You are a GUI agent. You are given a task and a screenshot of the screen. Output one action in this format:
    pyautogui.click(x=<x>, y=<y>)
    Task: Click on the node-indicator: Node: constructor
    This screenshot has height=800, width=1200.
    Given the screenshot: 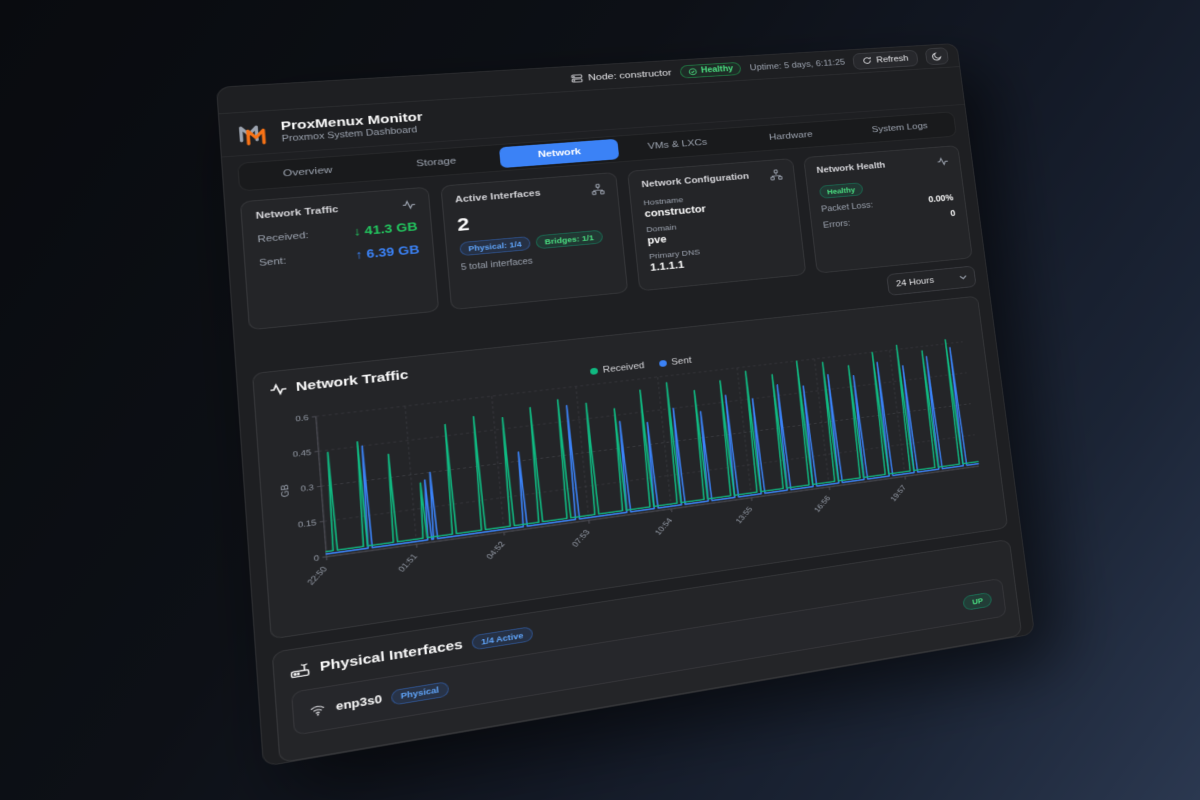 What is the action you would take?
    pyautogui.click(x=621, y=76)
    